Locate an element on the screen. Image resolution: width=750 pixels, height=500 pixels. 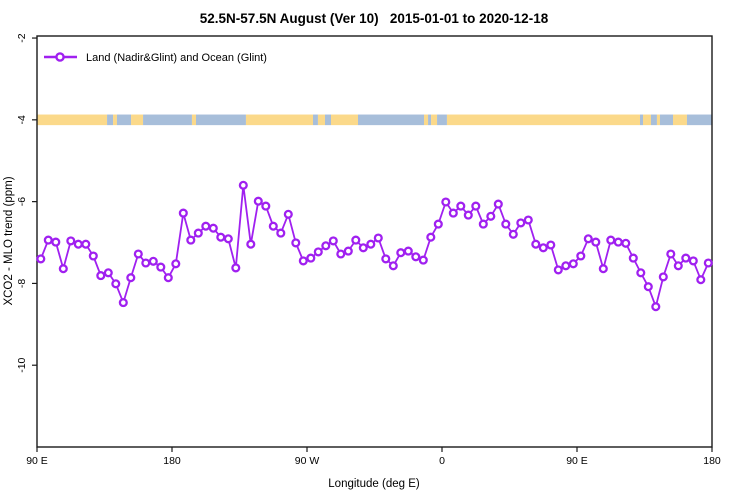
x-tick-label: 0 is located at coordinates (442, 461).